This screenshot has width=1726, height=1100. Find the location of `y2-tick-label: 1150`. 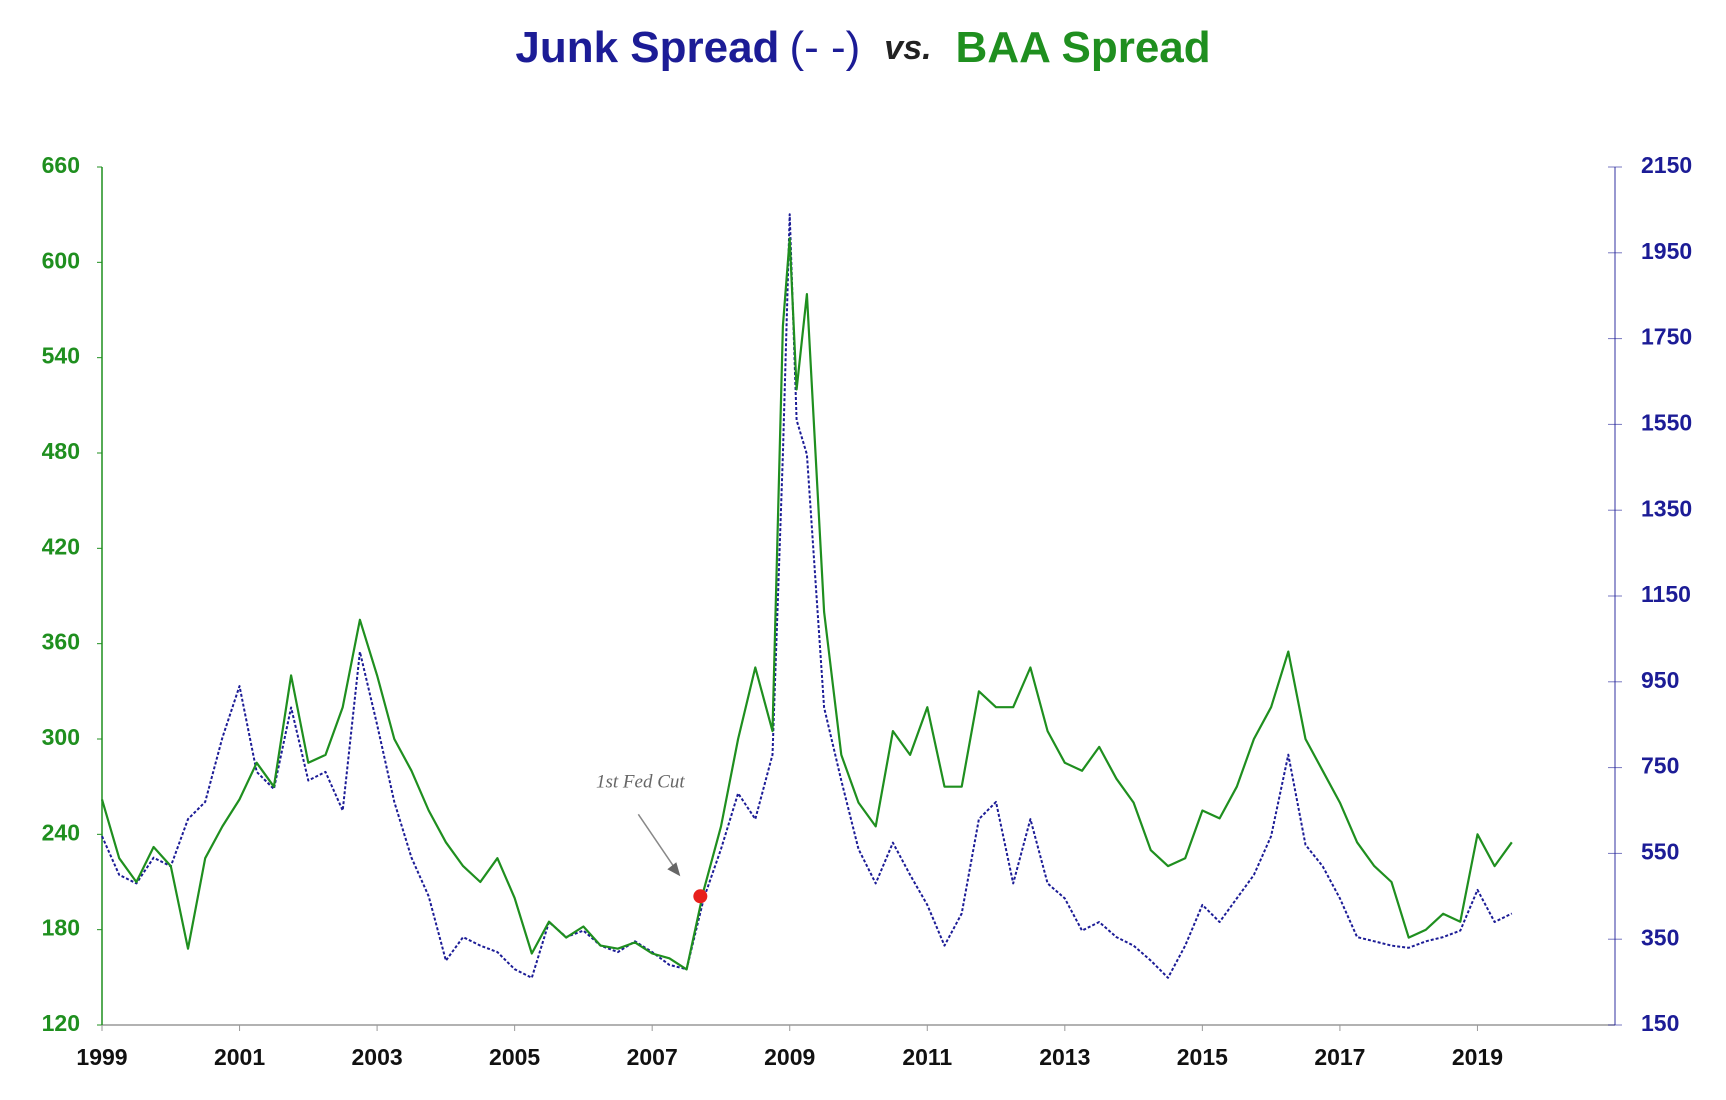

y2-tick-label: 1150 is located at coordinates (1666, 594).